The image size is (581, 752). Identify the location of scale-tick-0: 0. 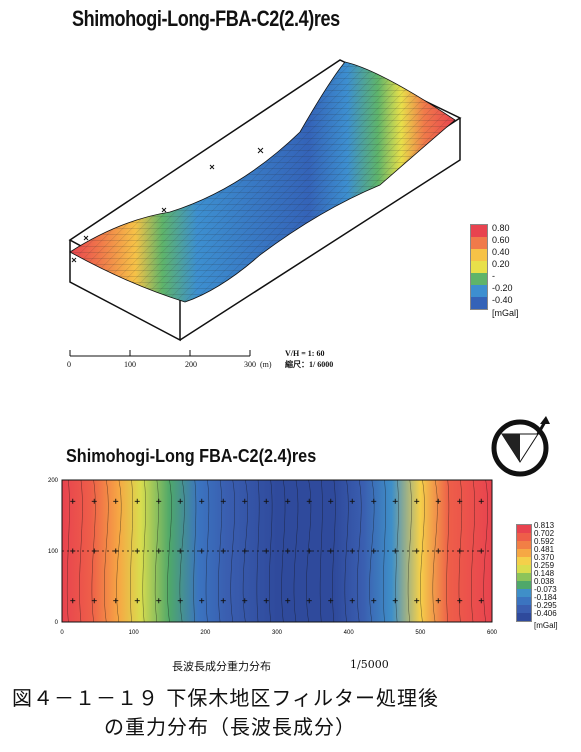
(69, 364).